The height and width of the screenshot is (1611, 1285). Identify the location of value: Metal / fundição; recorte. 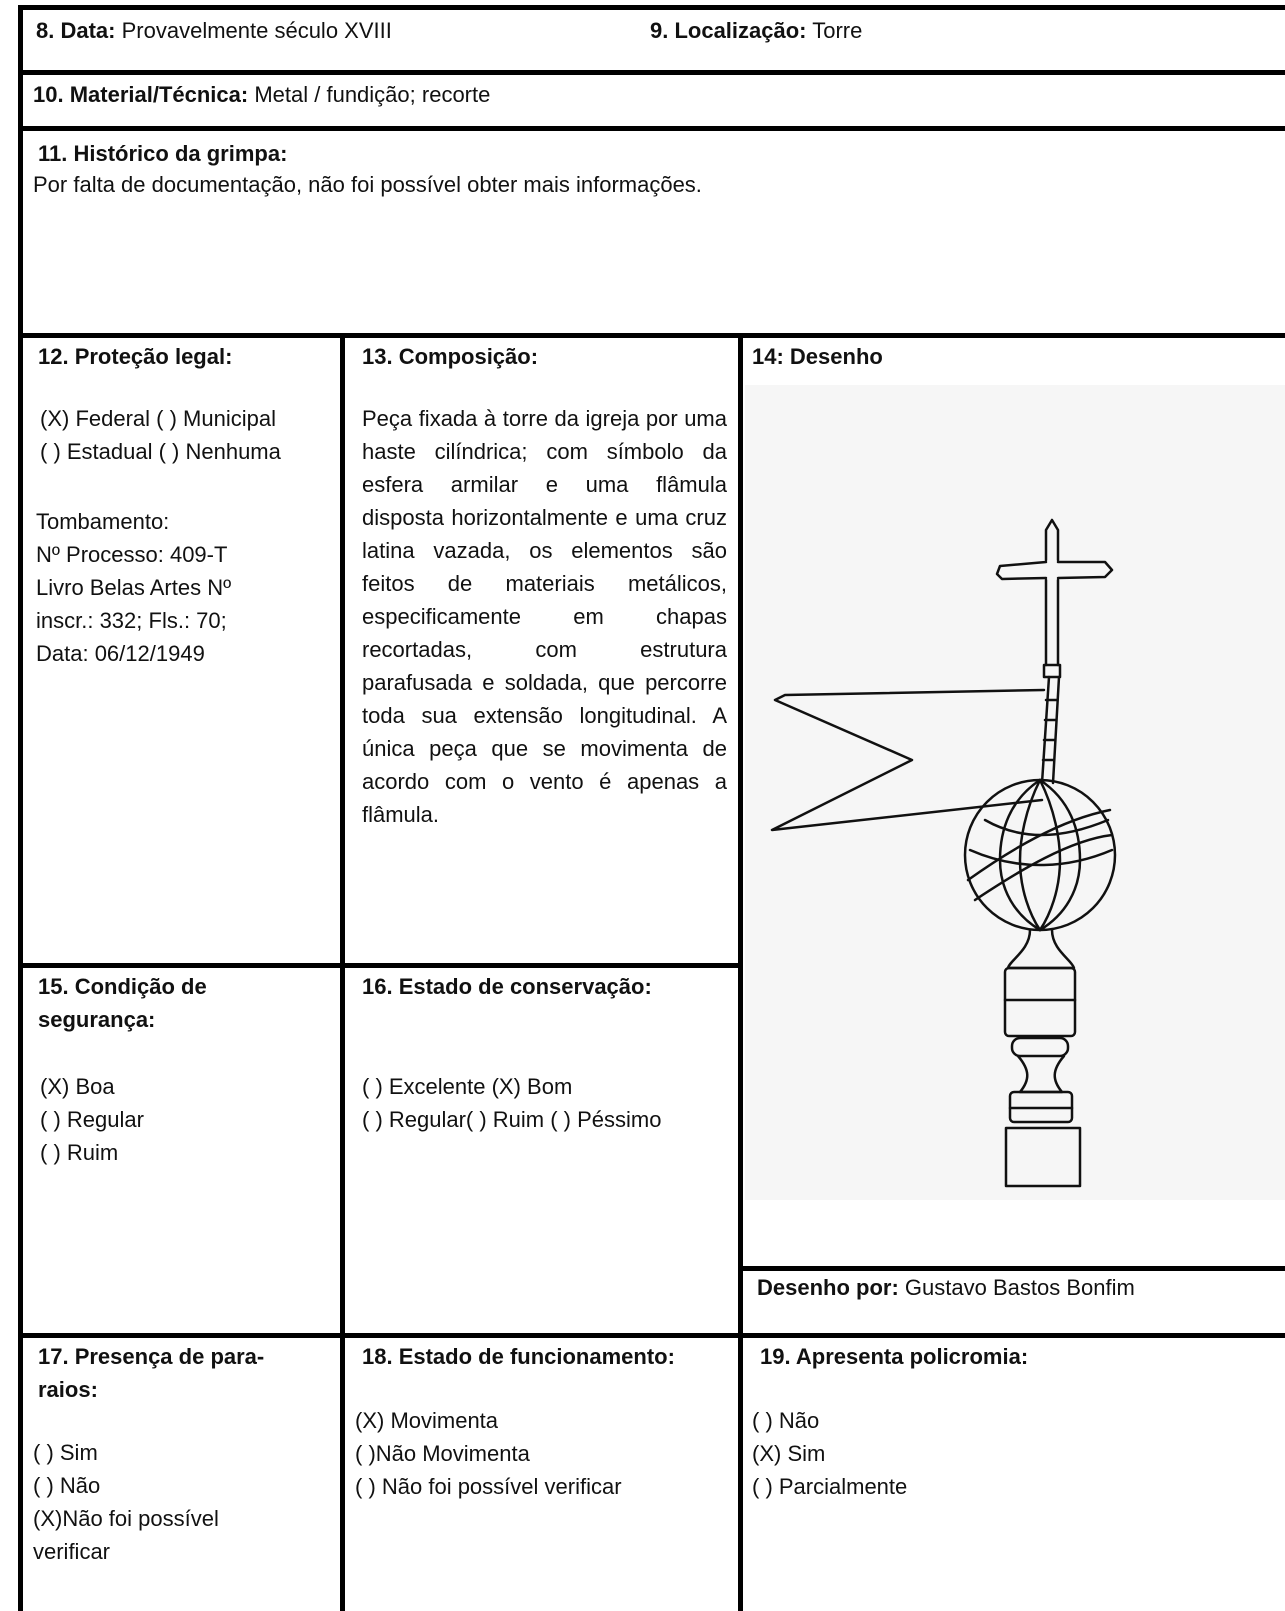
(372, 94).